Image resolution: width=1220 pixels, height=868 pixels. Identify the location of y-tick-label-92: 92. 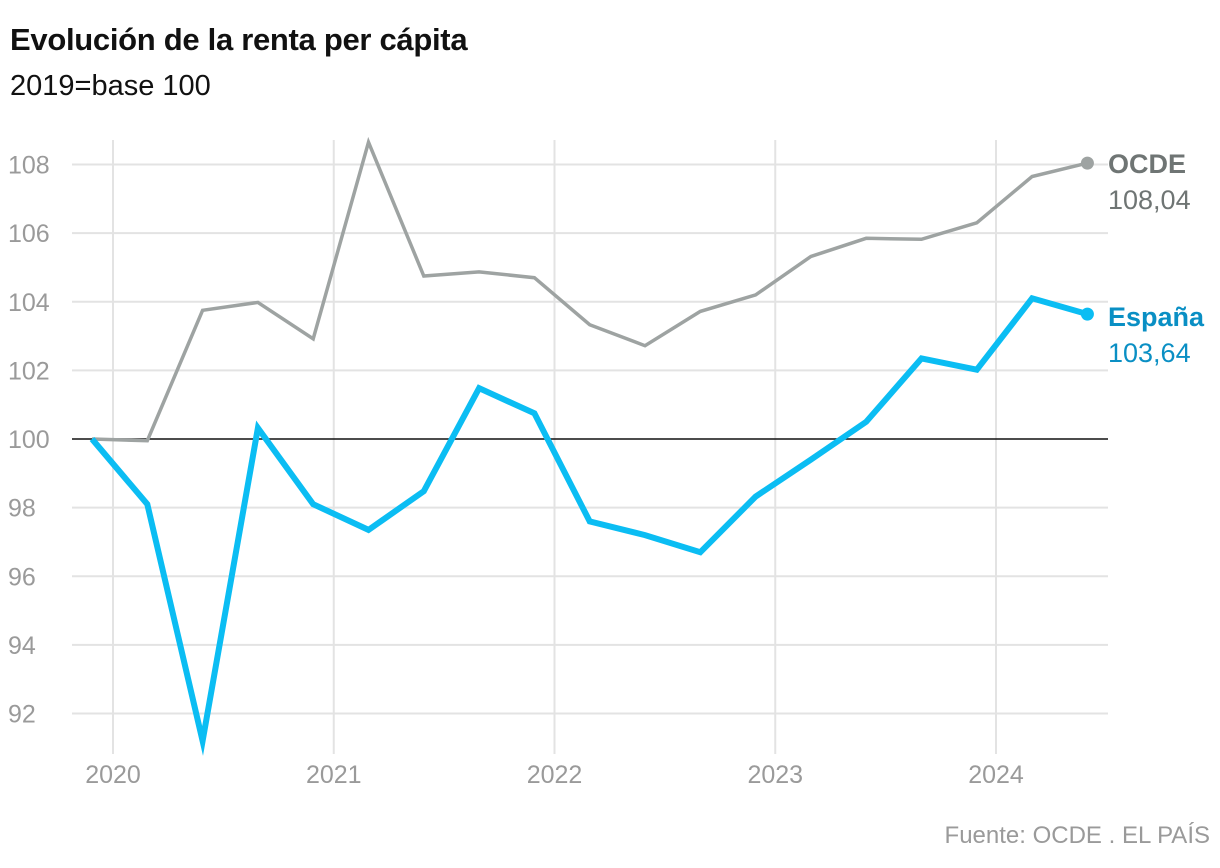
(22, 715).